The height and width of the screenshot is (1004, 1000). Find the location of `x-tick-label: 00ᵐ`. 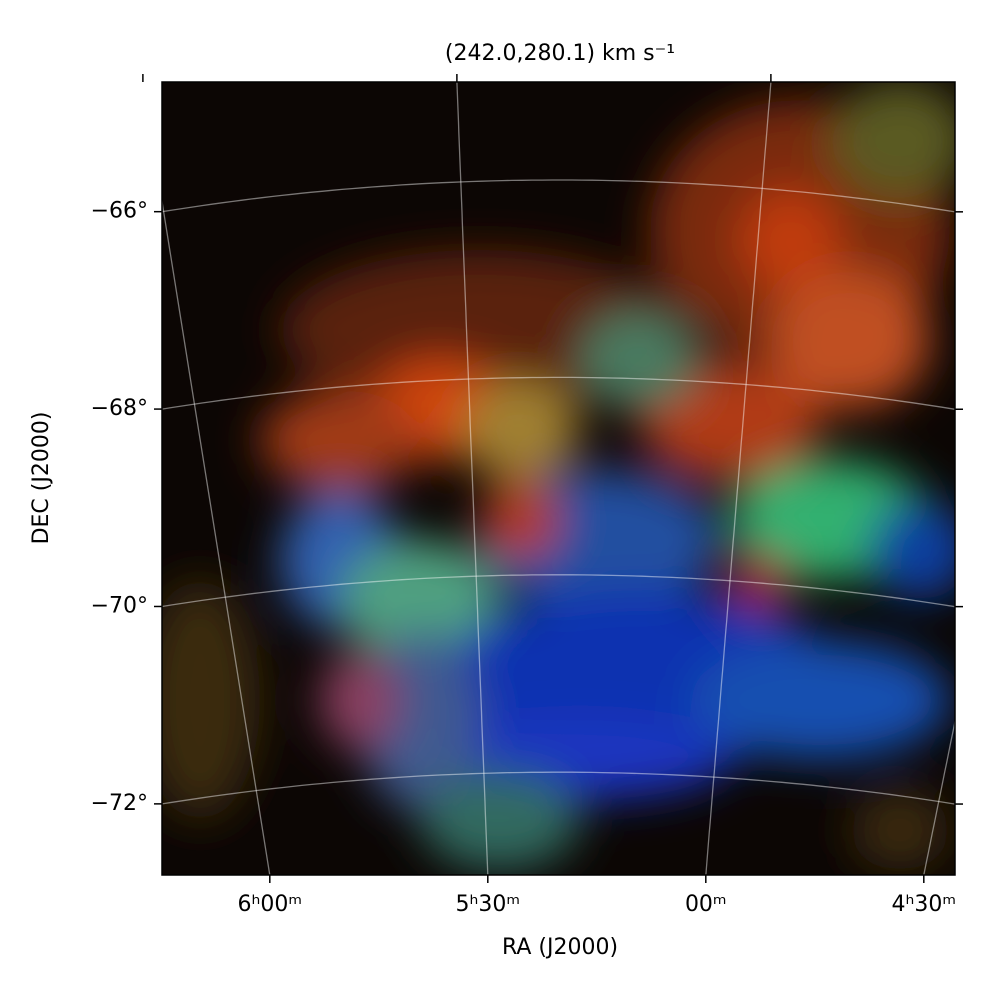

x-tick-label: 00ᵐ is located at coordinates (706, 904).